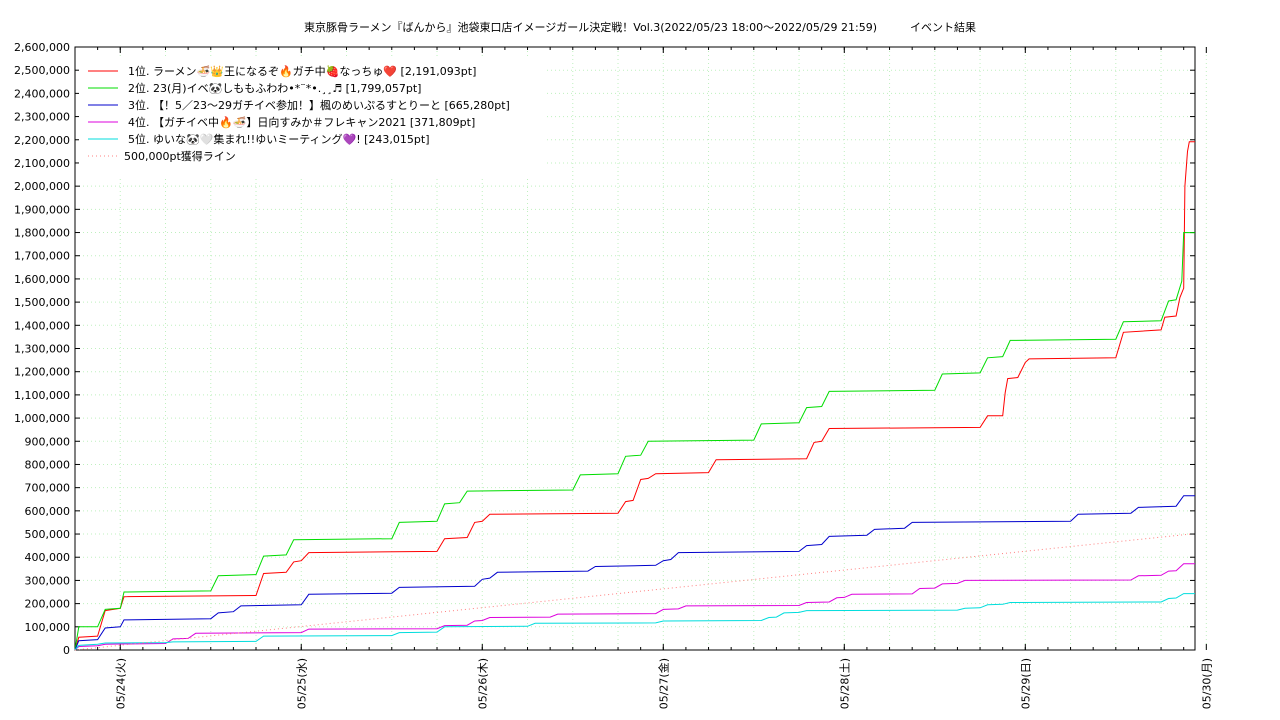 Image resolution: width=1280 pixels, height=720 pixels. Describe the element at coordinates (120, 683) in the screenshot. I see `x-tick-label: 05/24(火)` at that location.